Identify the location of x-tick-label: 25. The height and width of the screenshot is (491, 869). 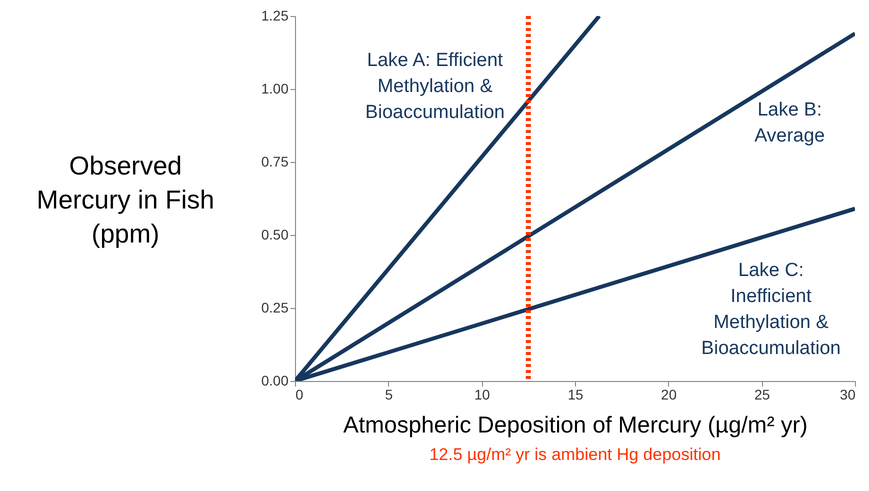
(762, 394).